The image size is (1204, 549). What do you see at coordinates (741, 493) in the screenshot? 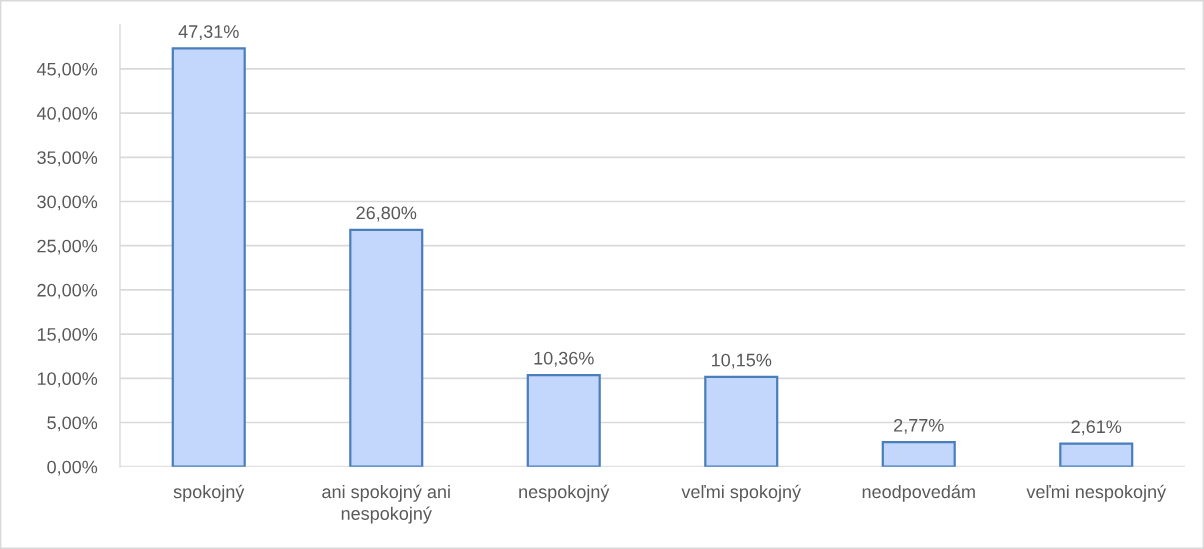
I see `x-tick-label: veľmi spokojný` at bounding box center [741, 493].